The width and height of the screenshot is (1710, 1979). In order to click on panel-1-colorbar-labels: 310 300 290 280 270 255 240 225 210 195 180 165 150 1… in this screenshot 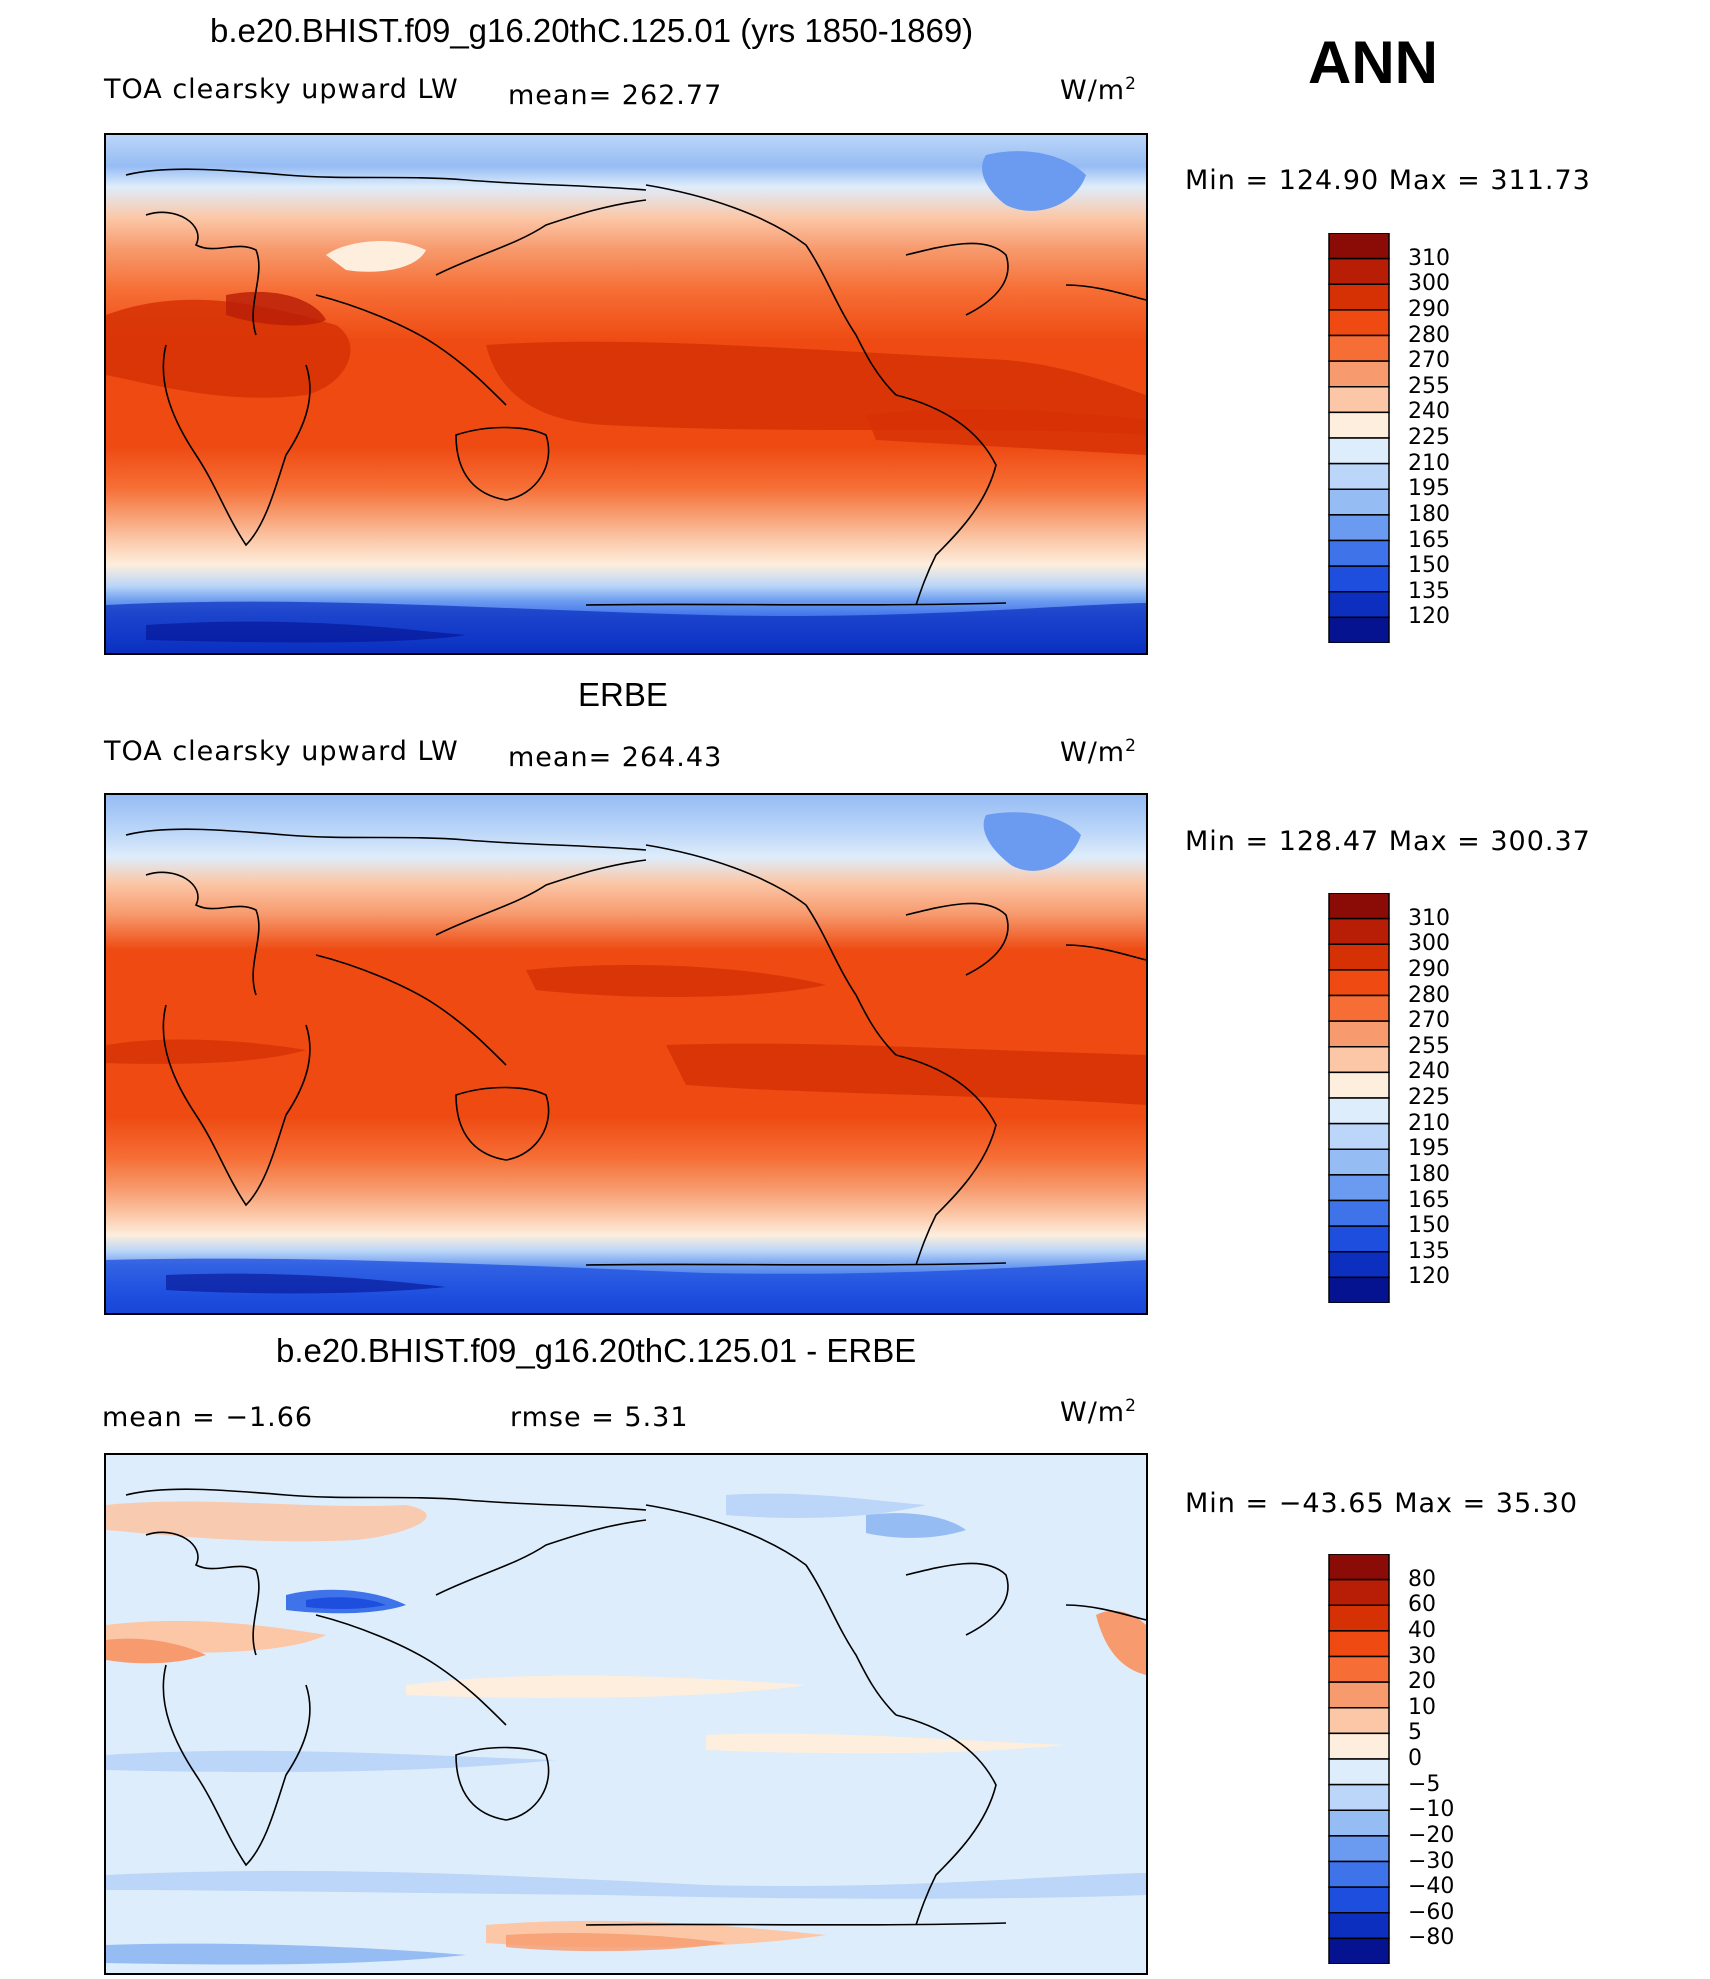, I will do `click(1468, 438)`.